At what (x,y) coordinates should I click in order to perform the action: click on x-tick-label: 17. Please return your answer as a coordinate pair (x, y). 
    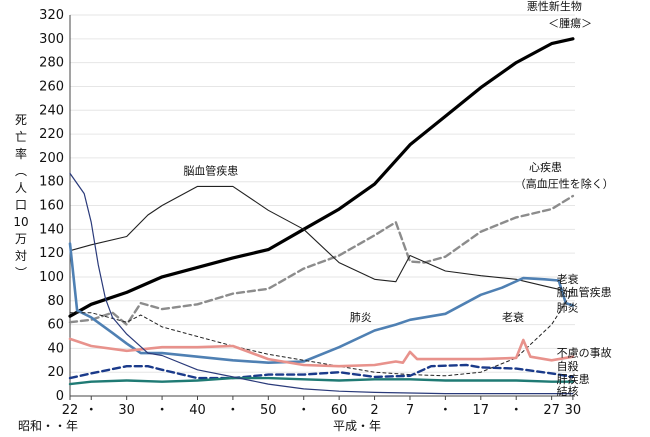
    Looking at the image, I should click on (481, 410).